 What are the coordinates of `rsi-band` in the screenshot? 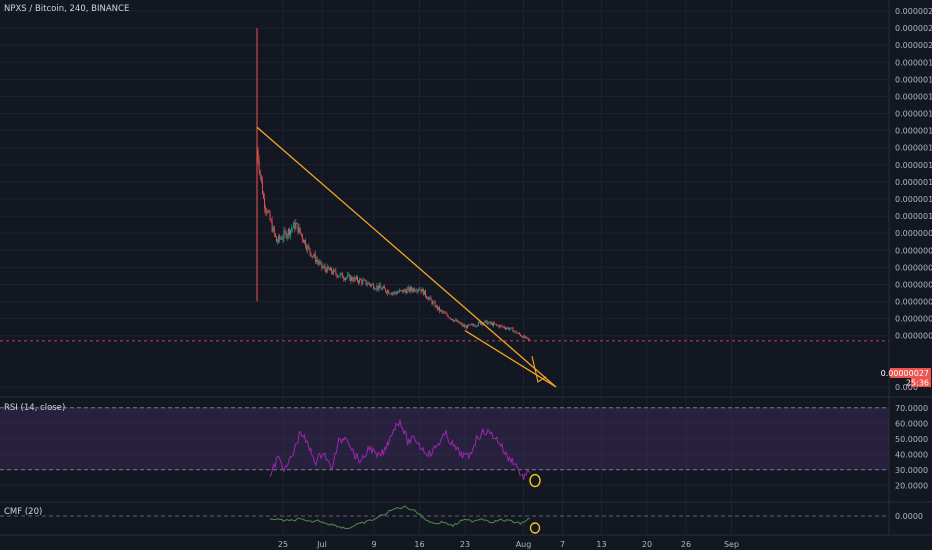 It's located at (444, 438).